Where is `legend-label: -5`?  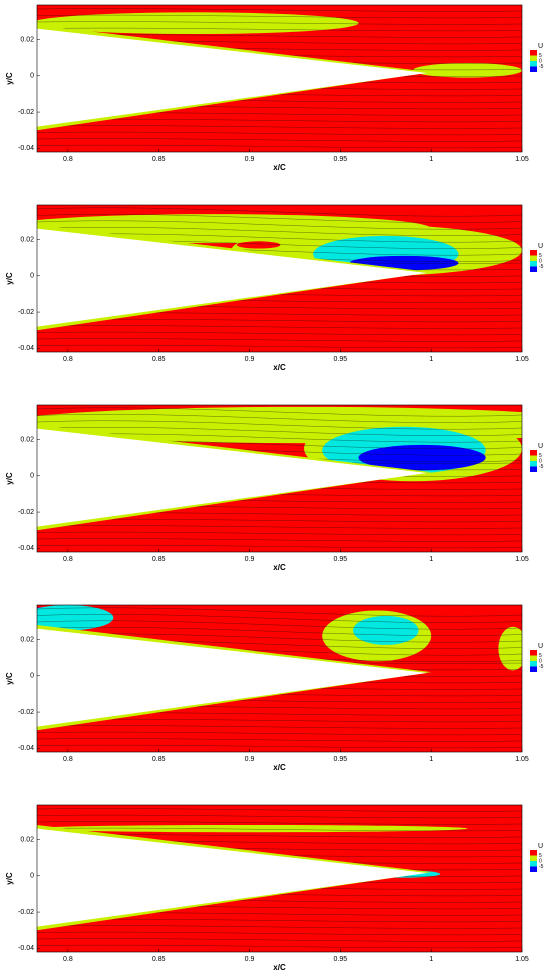 legend-label: -5 is located at coordinates (541, 867).